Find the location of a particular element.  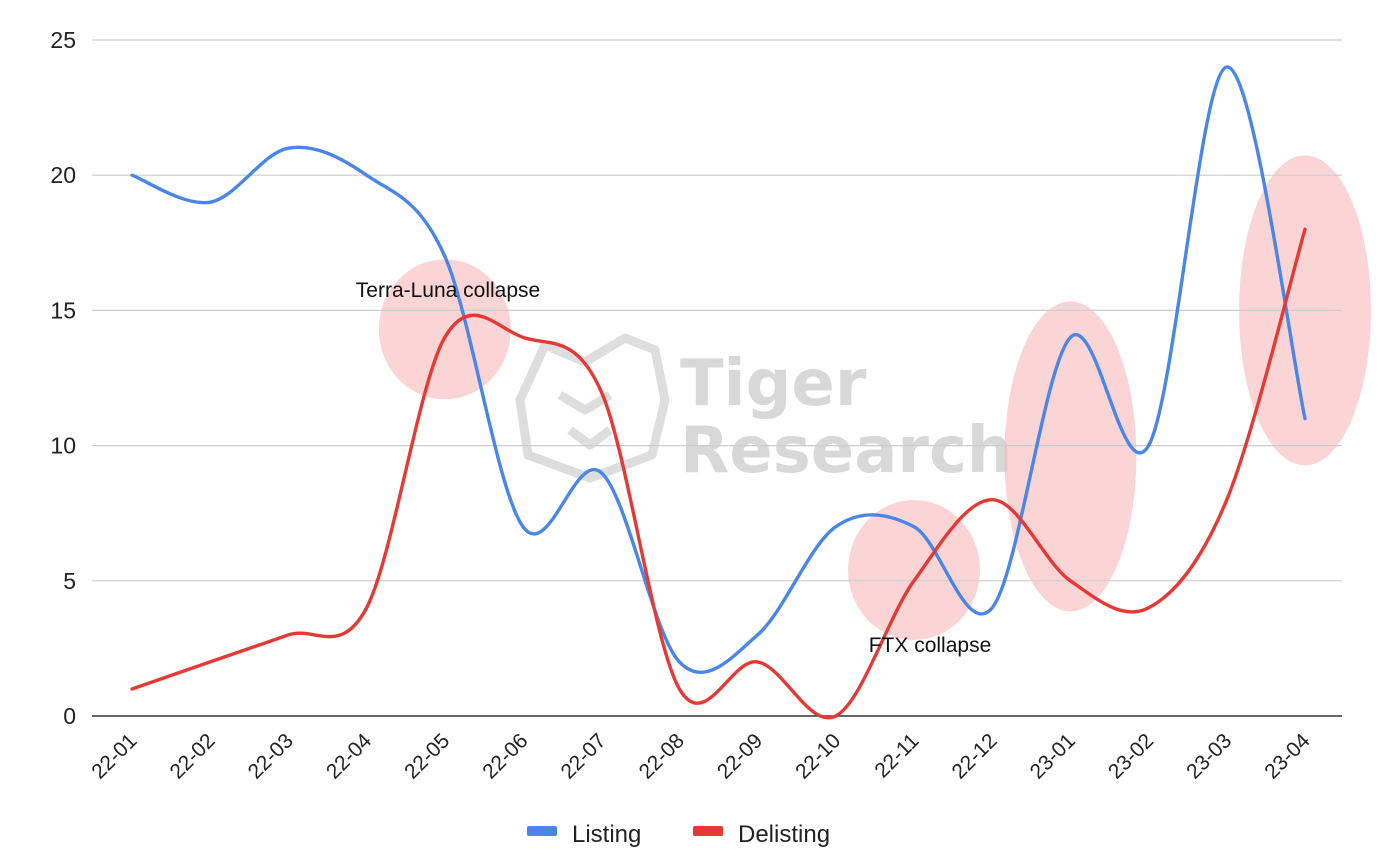

legend: Listing Delisting is located at coordinates (678, 834).